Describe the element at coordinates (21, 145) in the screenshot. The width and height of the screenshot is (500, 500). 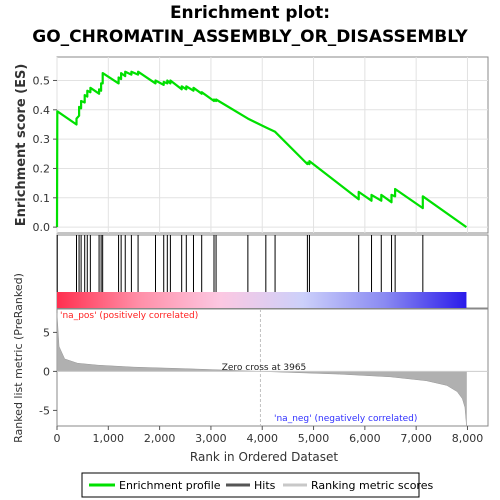
I see `es-y-axis-label: Enrichment score (ES)` at that location.